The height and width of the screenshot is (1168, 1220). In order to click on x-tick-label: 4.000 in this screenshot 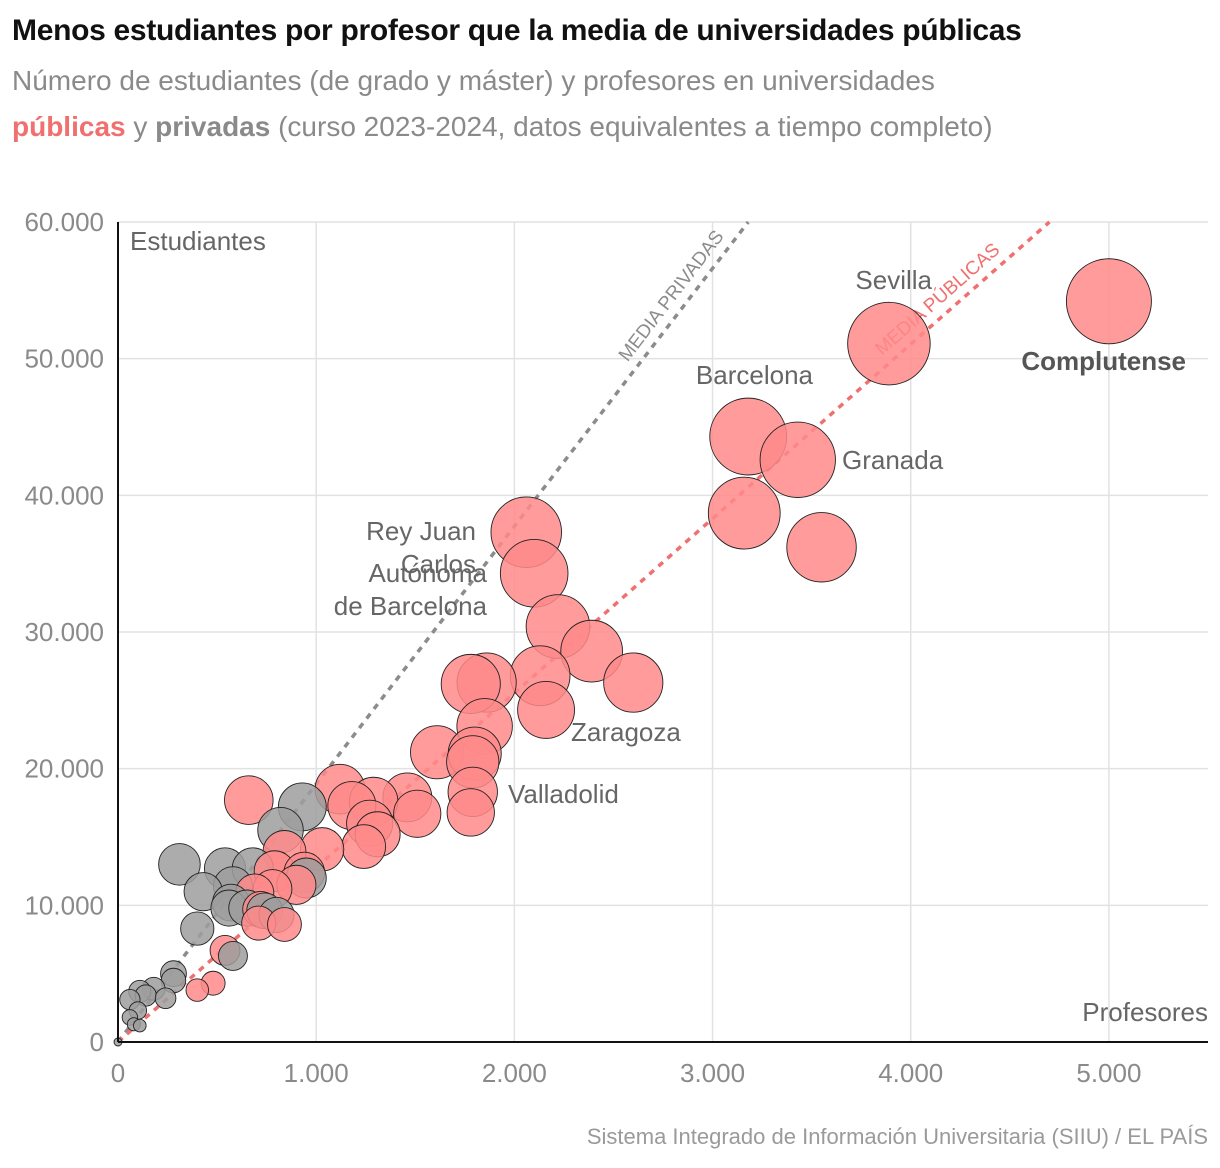, I will do `click(910, 1073)`.